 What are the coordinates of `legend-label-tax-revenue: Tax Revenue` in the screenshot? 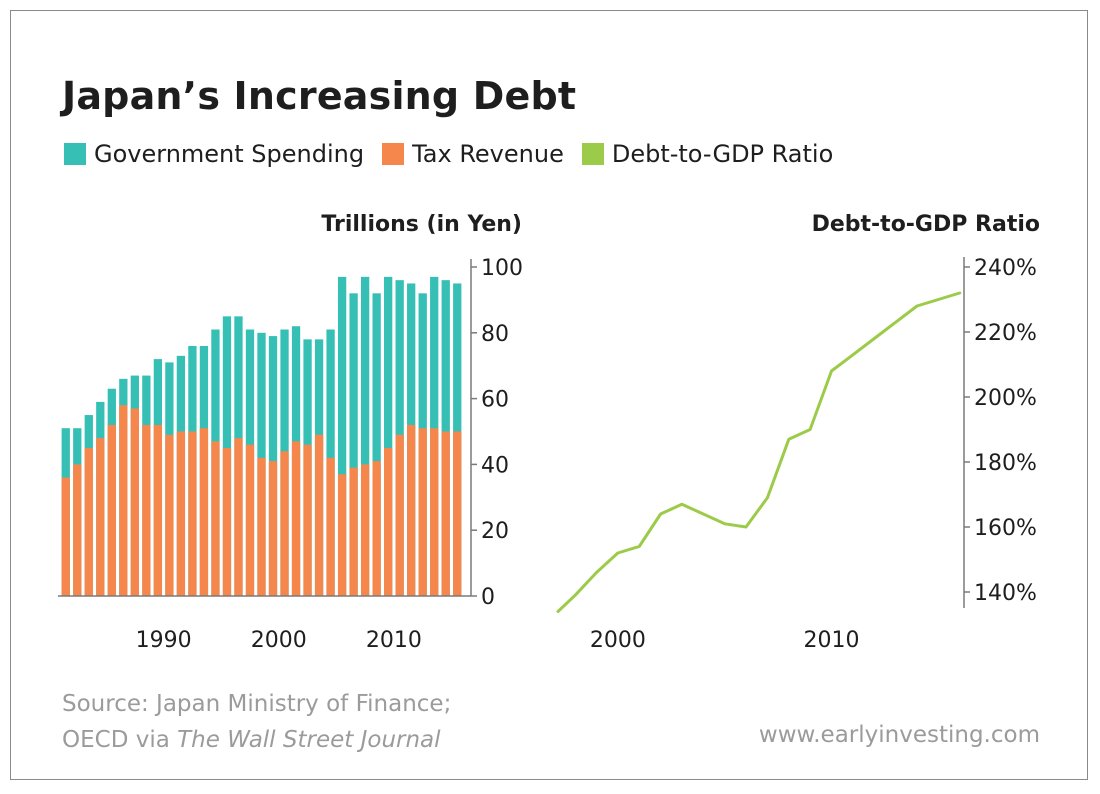 It's located at (488, 154).